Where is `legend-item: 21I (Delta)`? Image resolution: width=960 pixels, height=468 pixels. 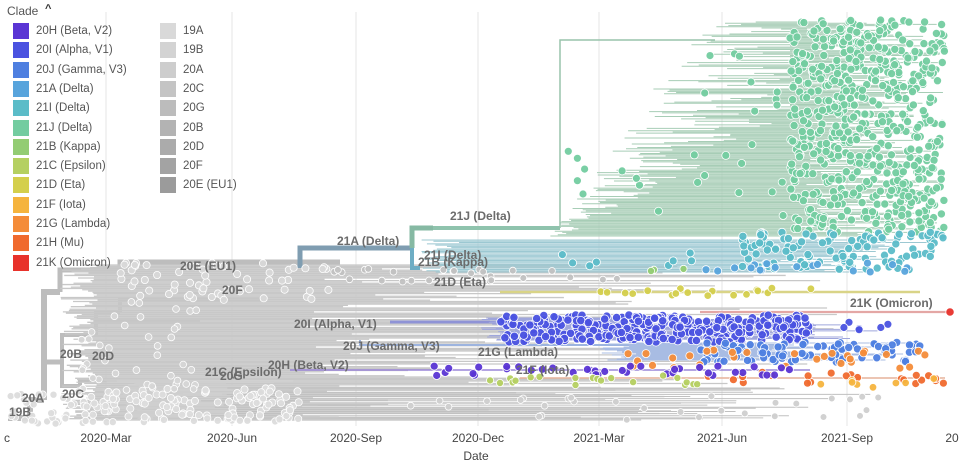 legend-item: 21I (Delta) is located at coordinates (51, 108).